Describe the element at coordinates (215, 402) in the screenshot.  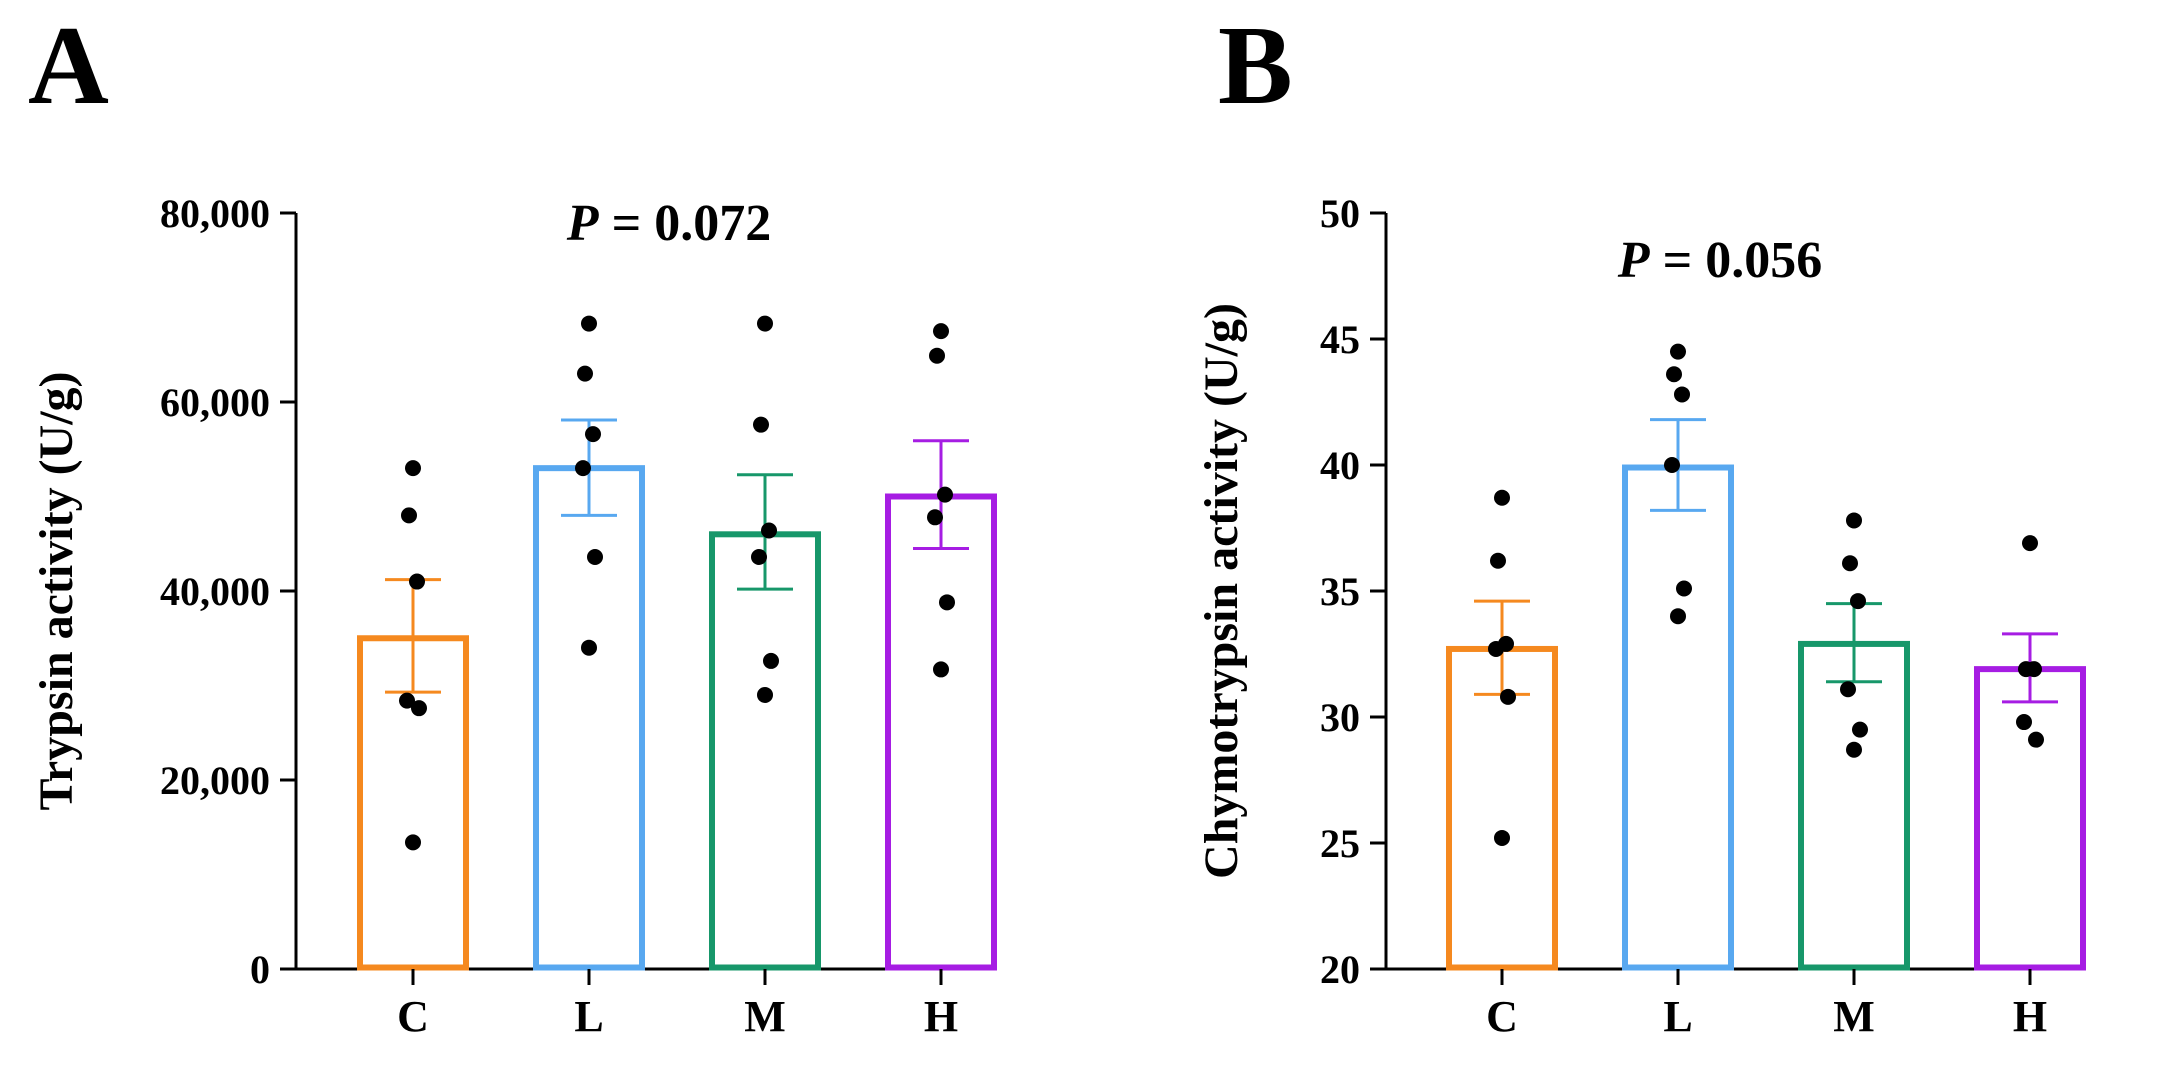
I see `y-tick-label: 60,000` at that location.